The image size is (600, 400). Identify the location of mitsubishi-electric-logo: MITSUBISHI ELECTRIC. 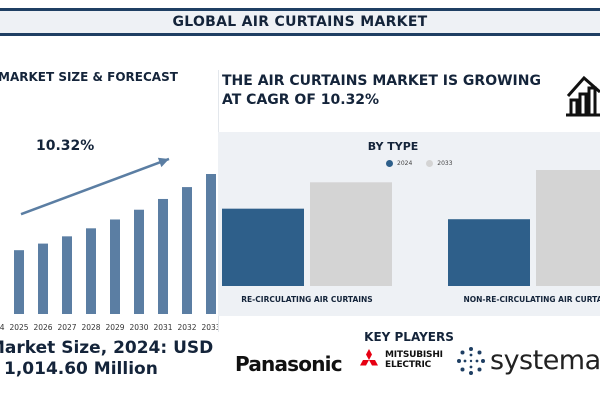
(400, 360).